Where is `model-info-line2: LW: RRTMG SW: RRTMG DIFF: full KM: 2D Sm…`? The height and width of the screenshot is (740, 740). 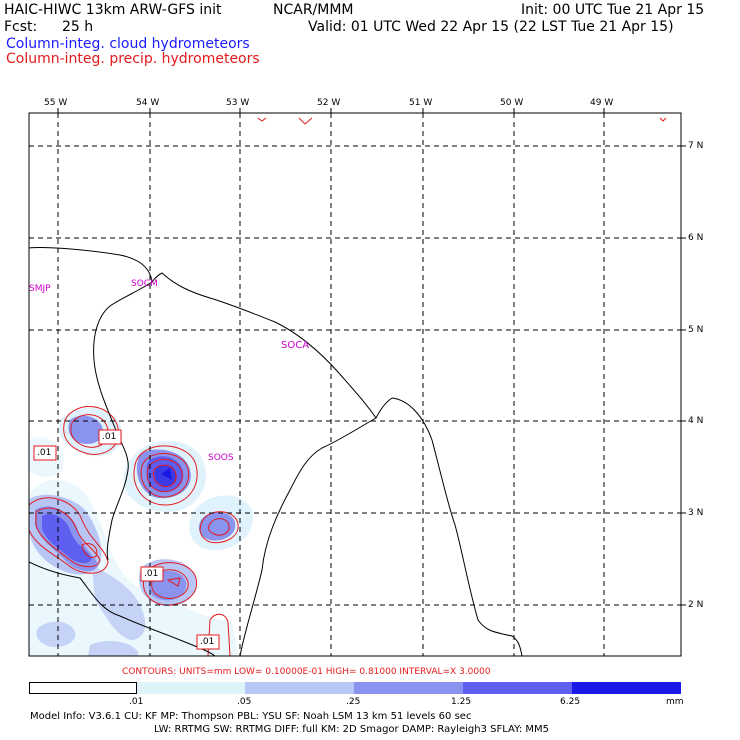
model-info-line2: LW: RRTMG SW: RRTMG DIFF: full KM: 2D Sm… is located at coordinates (352, 729).